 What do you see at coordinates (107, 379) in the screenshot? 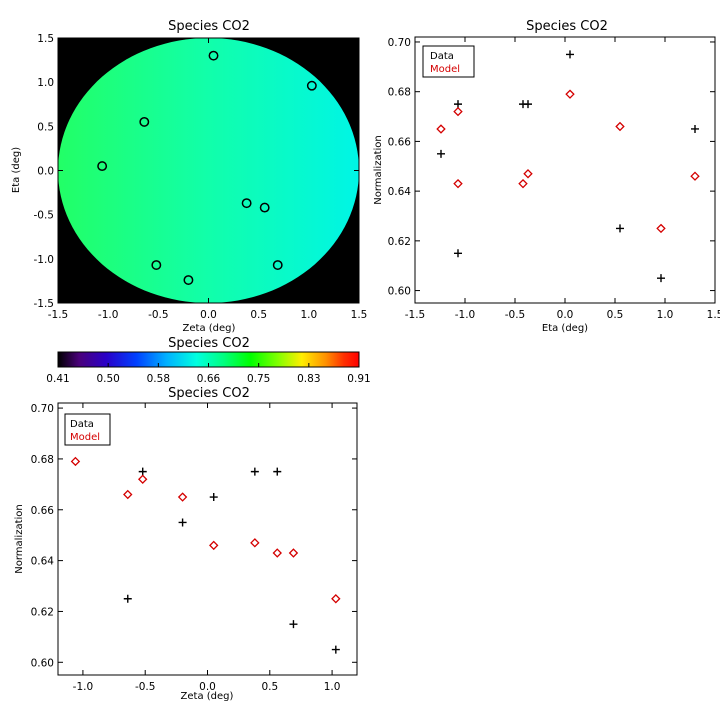
I see `colorbar-tick-label: 0.50` at bounding box center [107, 379].